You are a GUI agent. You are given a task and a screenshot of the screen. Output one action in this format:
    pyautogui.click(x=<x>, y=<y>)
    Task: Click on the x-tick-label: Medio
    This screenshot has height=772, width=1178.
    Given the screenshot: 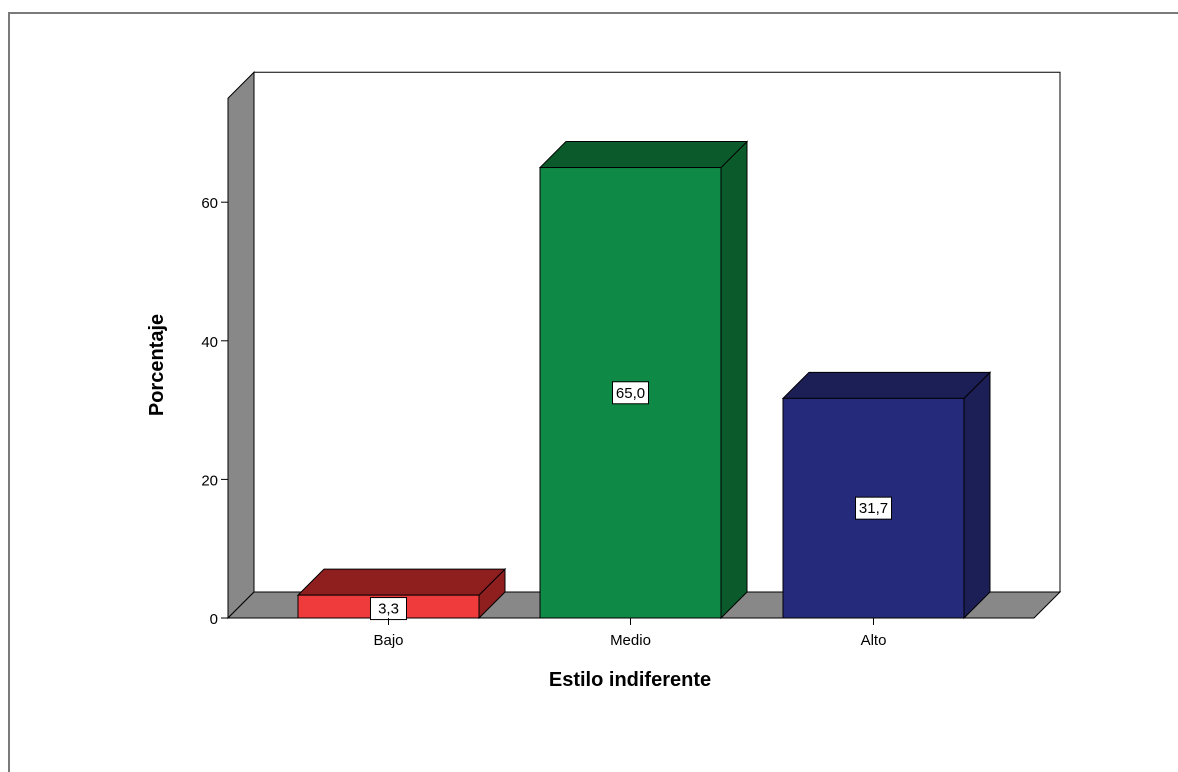 What is the action you would take?
    pyautogui.click(x=630, y=640)
    